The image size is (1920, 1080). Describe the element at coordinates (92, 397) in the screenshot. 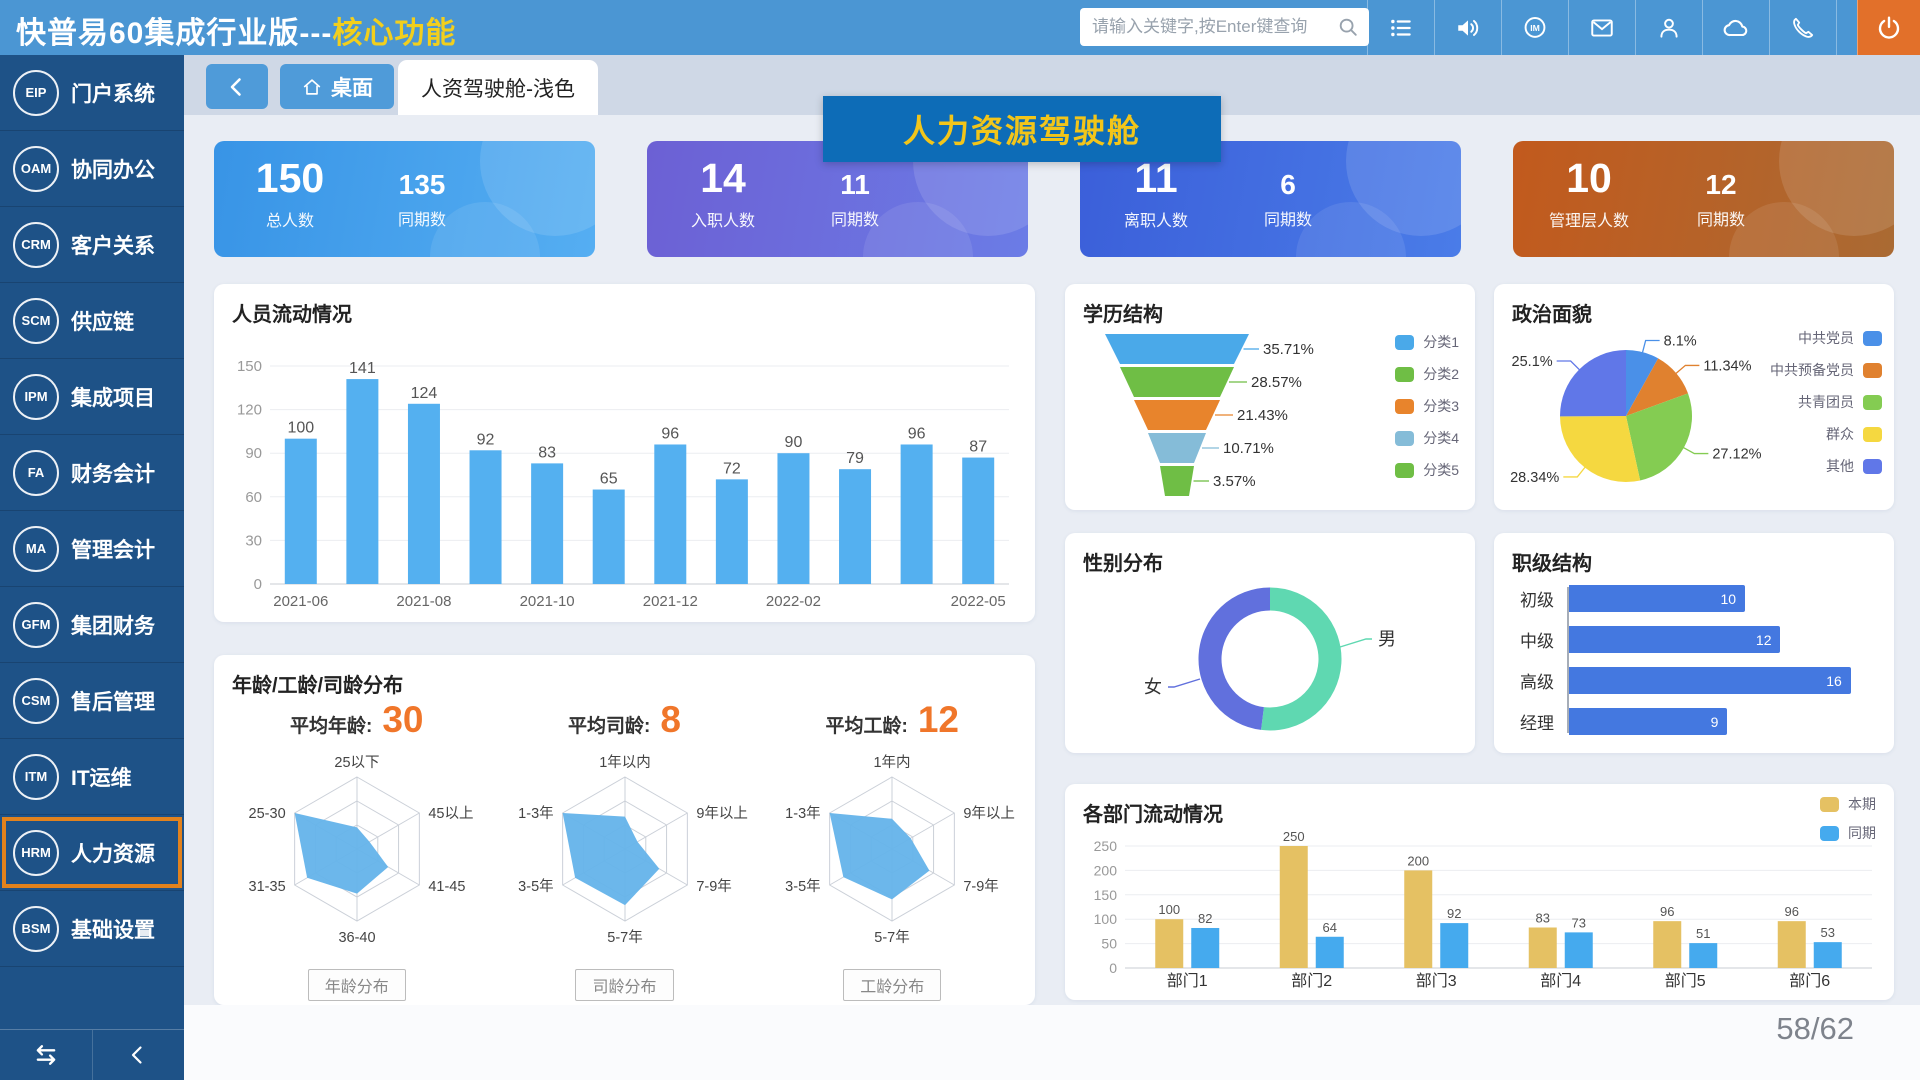

I see `sidebar-item-ipm: IPM 集成项目` at that location.